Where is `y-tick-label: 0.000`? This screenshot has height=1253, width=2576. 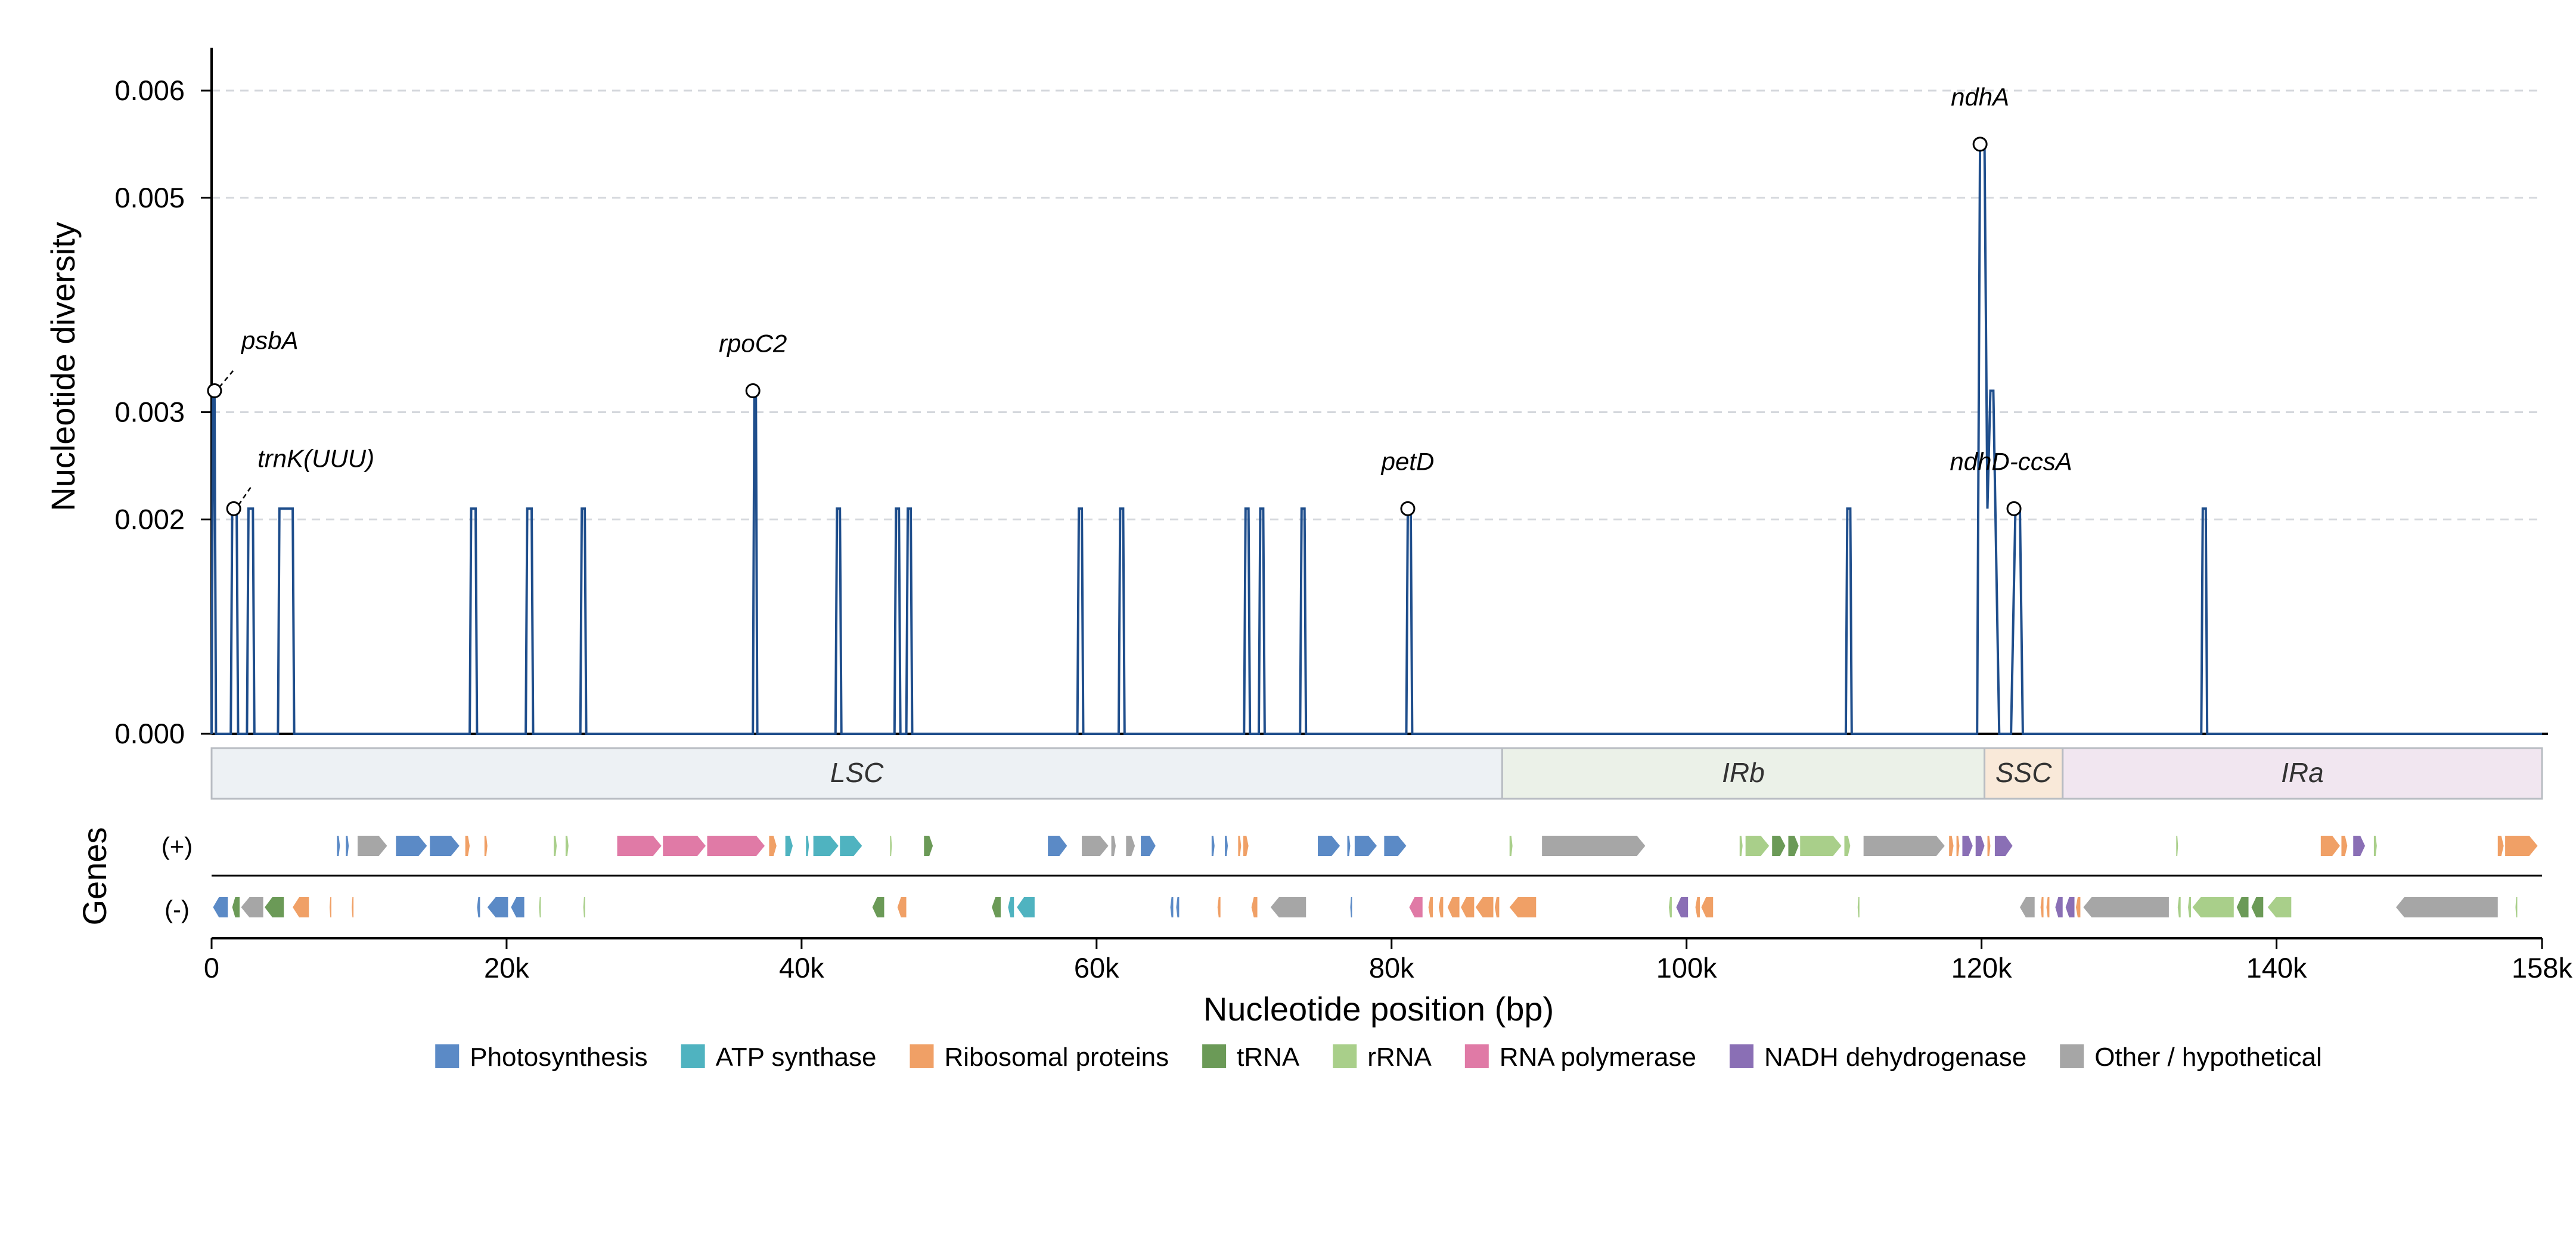 y-tick-label: 0.000 is located at coordinates (149, 733).